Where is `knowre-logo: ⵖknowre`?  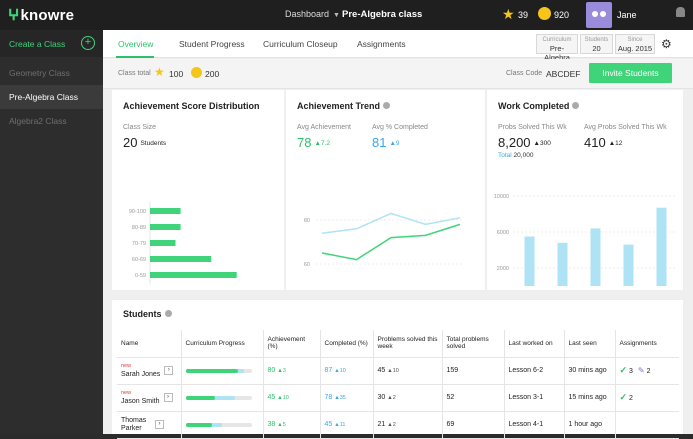 knowre-logo: ⵖknowre is located at coordinates (41, 15).